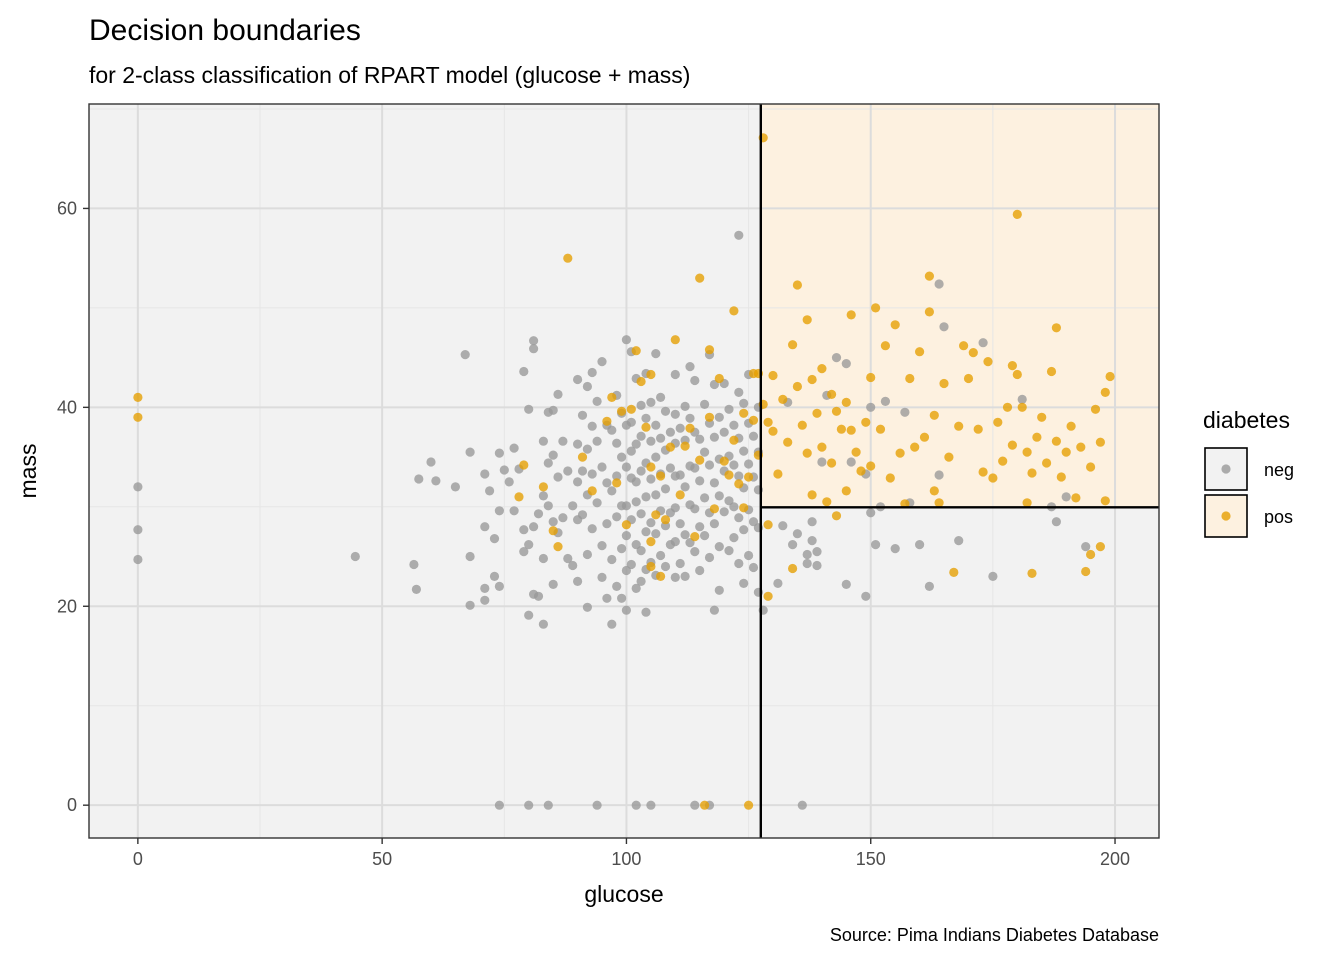 This screenshot has height=965, width=1344. What do you see at coordinates (1248, 516) in the screenshot?
I see `legend-item-pos: pos` at bounding box center [1248, 516].